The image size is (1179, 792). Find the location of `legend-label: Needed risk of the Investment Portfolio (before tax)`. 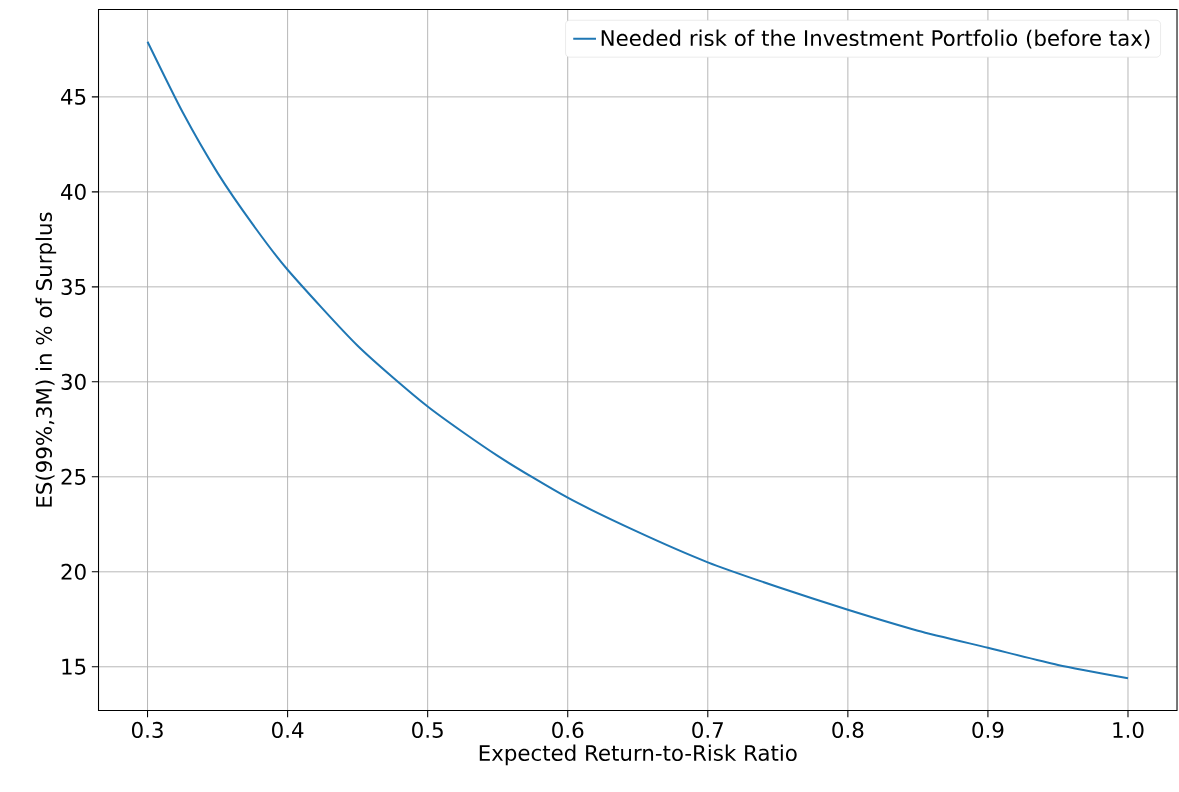

legend-label: Needed risk of the Investment Portfolio (before tax) is located at coordinates (875, 39).